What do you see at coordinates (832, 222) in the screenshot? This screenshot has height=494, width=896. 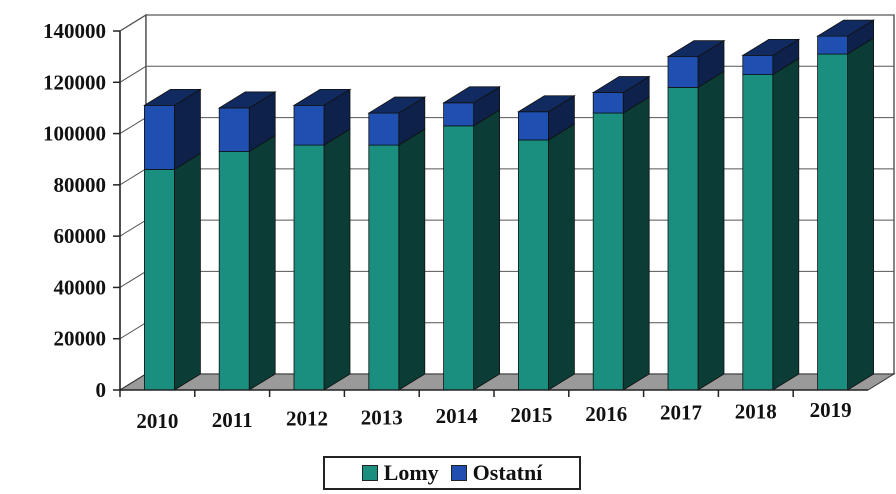 I see `bar-lomy-2019` at bounding box center [832, 222].